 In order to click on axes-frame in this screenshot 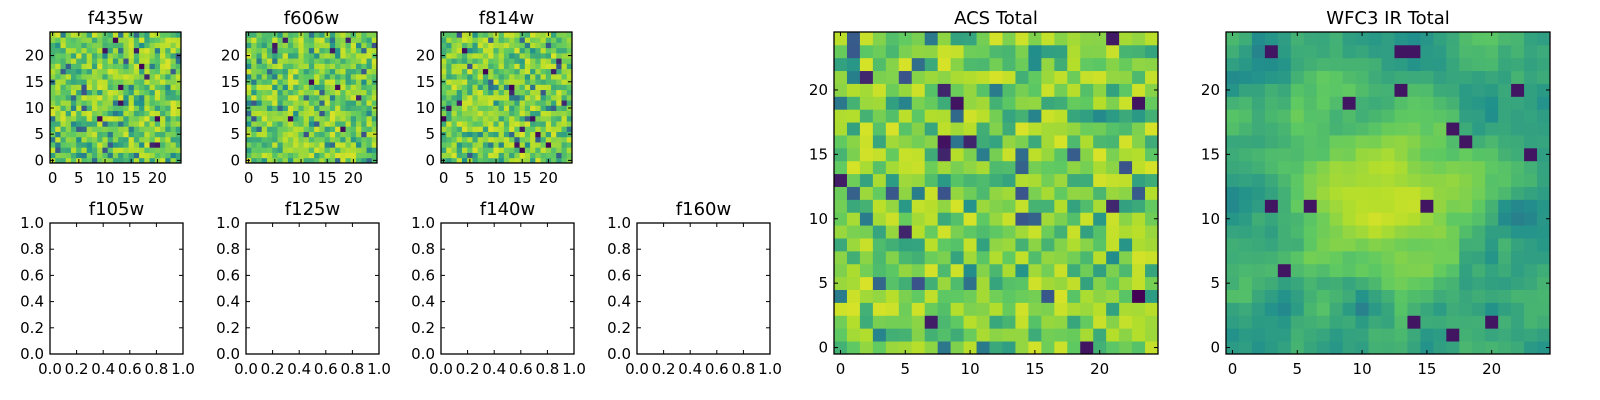, I will do `click(312, 288)`.